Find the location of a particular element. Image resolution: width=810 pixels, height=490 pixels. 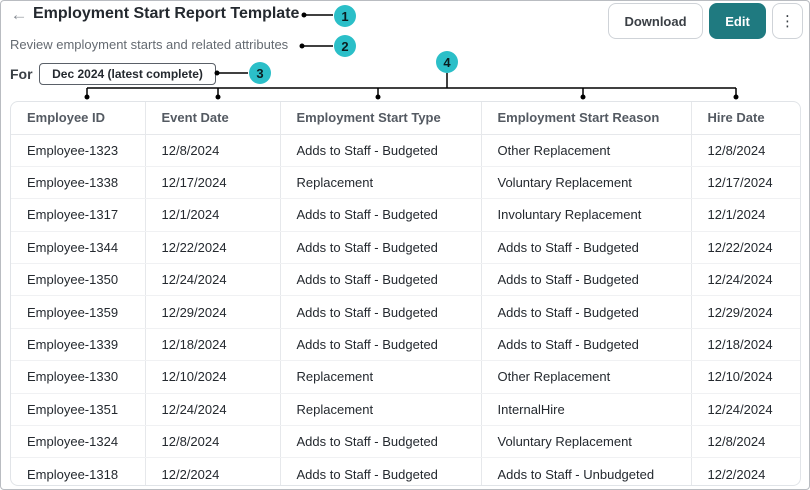

callout-badge-2: 2 is located at coordinates (345, 46).